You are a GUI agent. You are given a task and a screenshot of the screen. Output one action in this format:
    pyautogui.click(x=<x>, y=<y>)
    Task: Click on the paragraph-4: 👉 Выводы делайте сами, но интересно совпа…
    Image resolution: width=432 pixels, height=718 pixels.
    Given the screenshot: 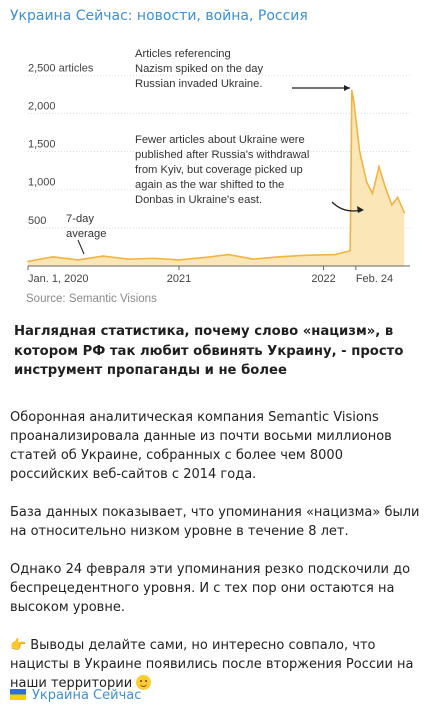 What is the action you would take?
    pyautogui.click(x=217, y=664)
    